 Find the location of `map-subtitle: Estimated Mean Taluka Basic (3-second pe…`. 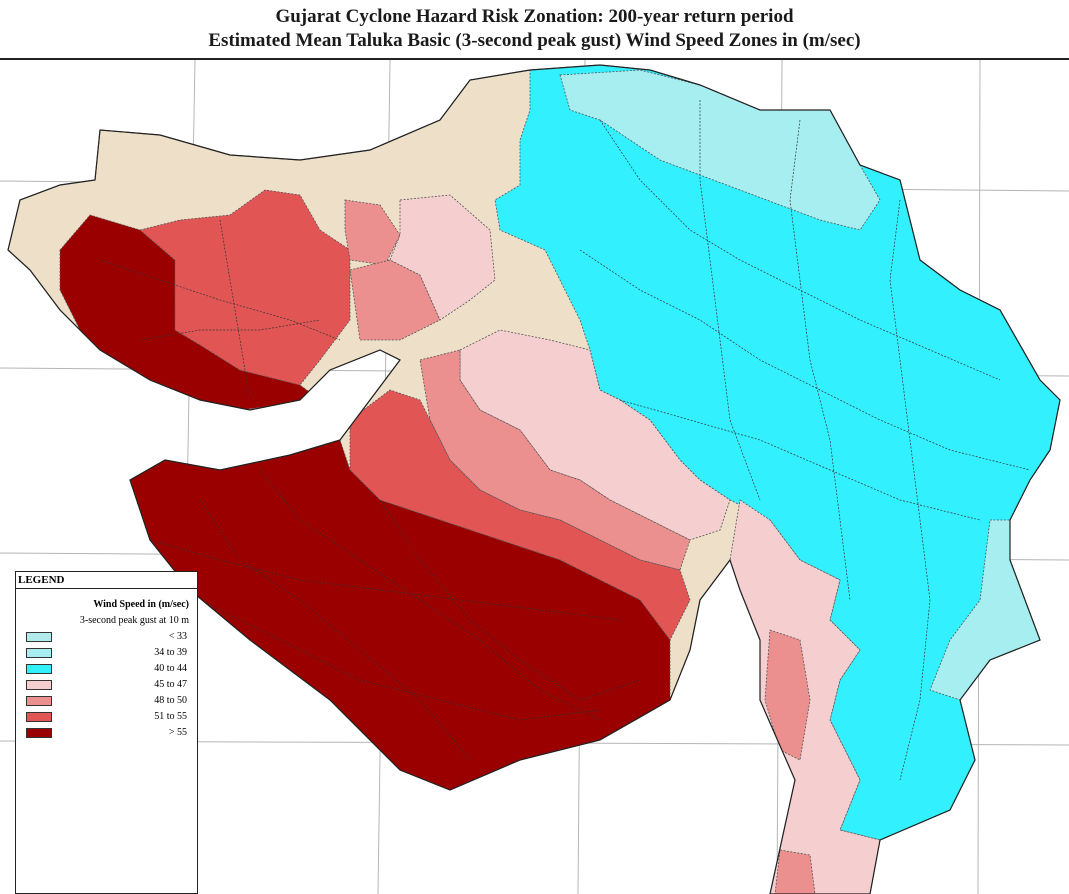

map-subtitle: Estimated Mean Taluka Basic (3-second pe… is located at coordinates (534, 40).